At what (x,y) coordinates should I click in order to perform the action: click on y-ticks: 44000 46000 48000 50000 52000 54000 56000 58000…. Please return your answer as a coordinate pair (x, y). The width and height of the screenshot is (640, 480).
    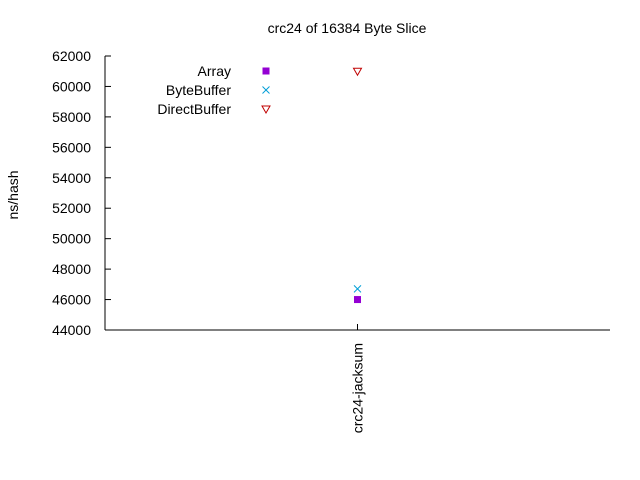
    Looking at the image, I should click on (81, 193).